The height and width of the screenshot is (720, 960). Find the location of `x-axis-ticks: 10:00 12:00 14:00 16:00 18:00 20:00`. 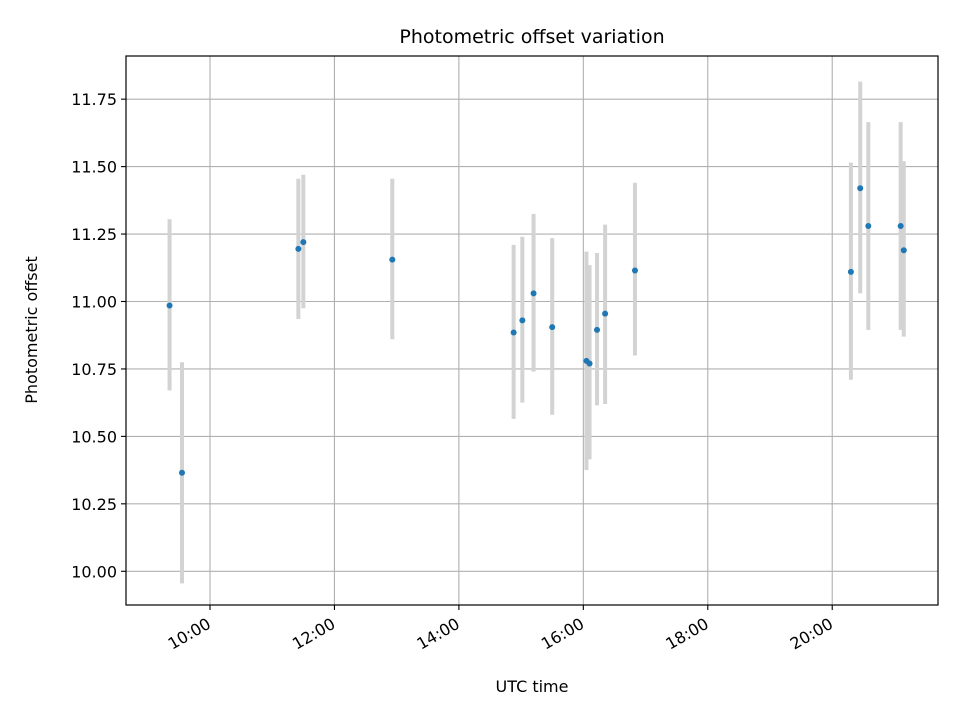

x-axis-ticks: 10:00 12:00 14:00 16:00 18:00 20:00 is located at coordinates (500, 629).